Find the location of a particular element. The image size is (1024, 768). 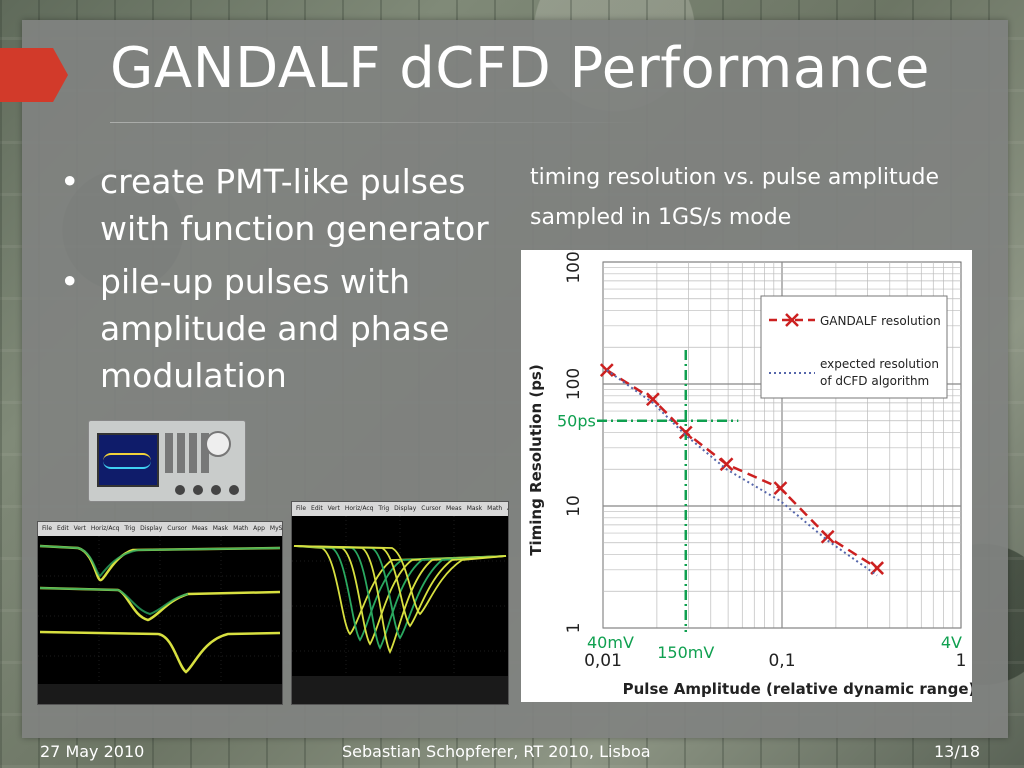

footer-page-number: 13/18 is located at coordinates (957, 751).